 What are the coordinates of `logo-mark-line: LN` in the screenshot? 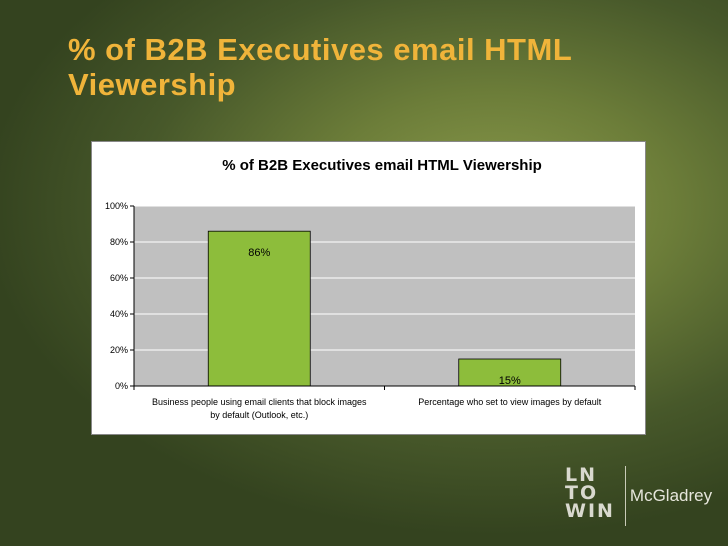 It's located at (581, 475).